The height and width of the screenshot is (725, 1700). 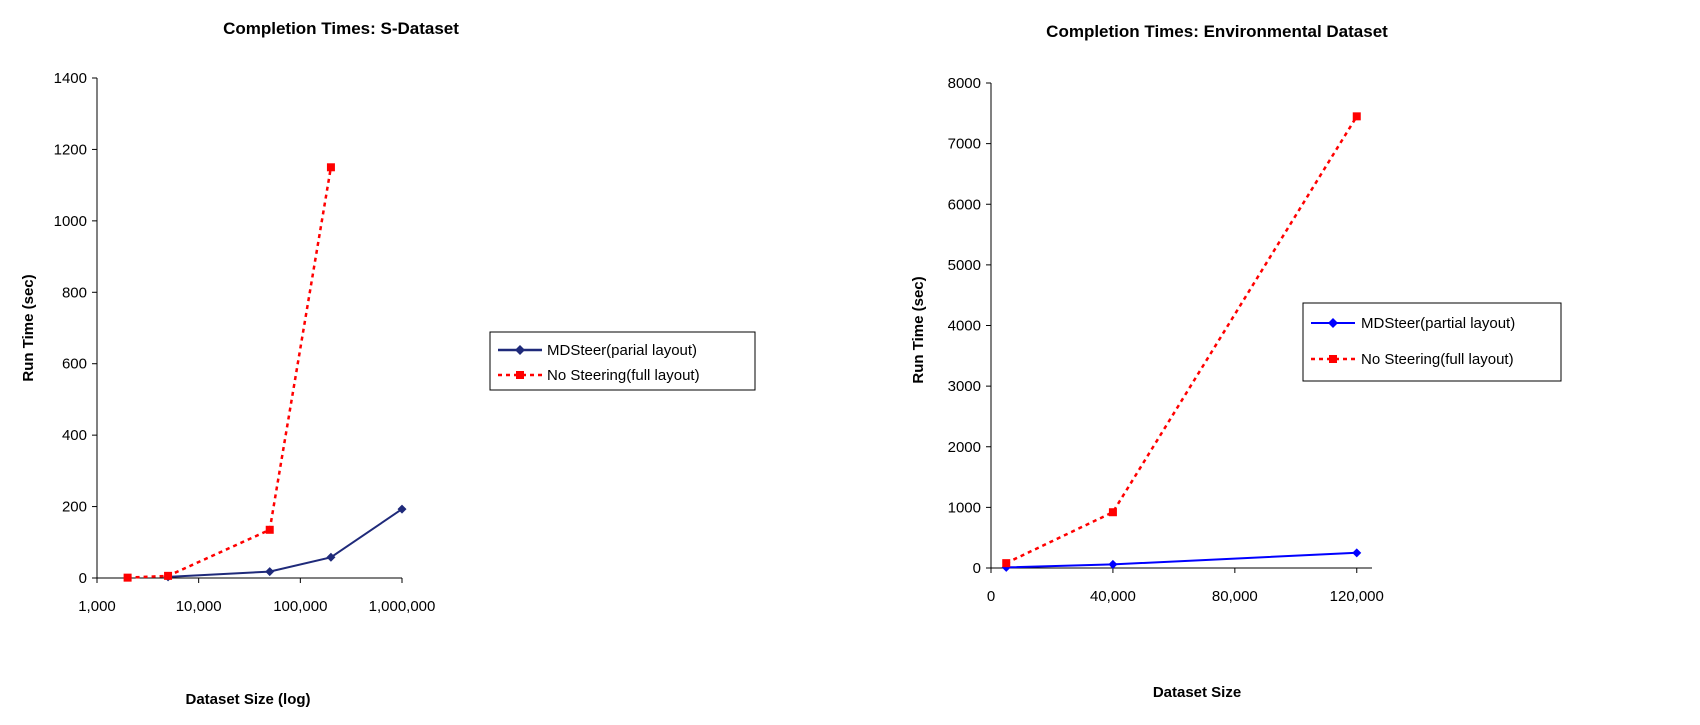 What do you see at coordinates (1217, 31) in the screenshot?
I see `chart-title: Completion Times: Environmental Dataset` at bounding box center [1217, 31].